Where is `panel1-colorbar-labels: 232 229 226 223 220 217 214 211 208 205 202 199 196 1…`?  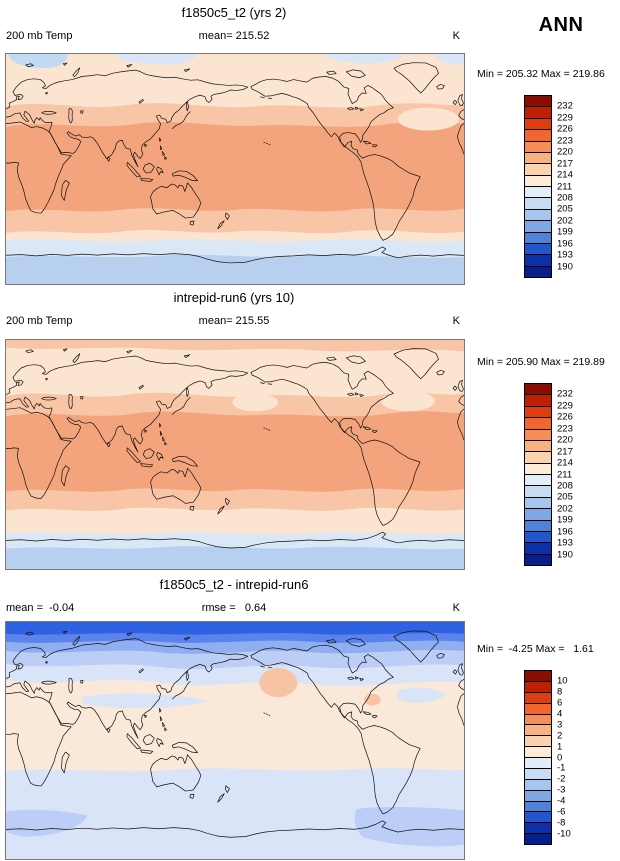 panel1-colorbar-labels: 232 229 226 223 220 217 214 211 208 205 202 199 196 1… is located at coordinates (577, 186).